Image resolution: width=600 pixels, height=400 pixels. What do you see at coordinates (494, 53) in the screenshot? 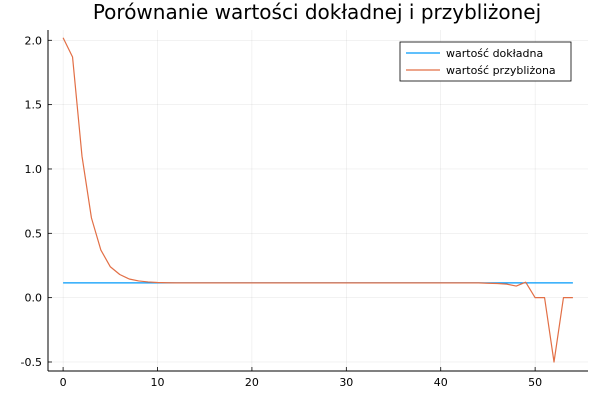
I see `legend-label: wartość dokładna` at bounding box center [494, 53].